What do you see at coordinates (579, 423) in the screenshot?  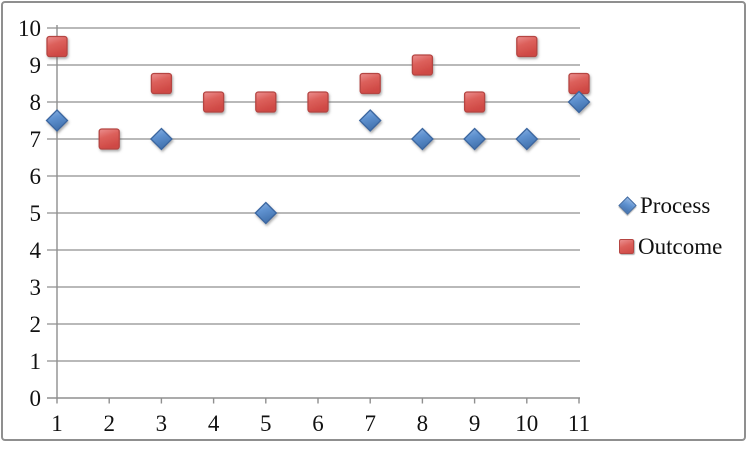 I see `svg-text: 11` at bounding box center [579, 423].